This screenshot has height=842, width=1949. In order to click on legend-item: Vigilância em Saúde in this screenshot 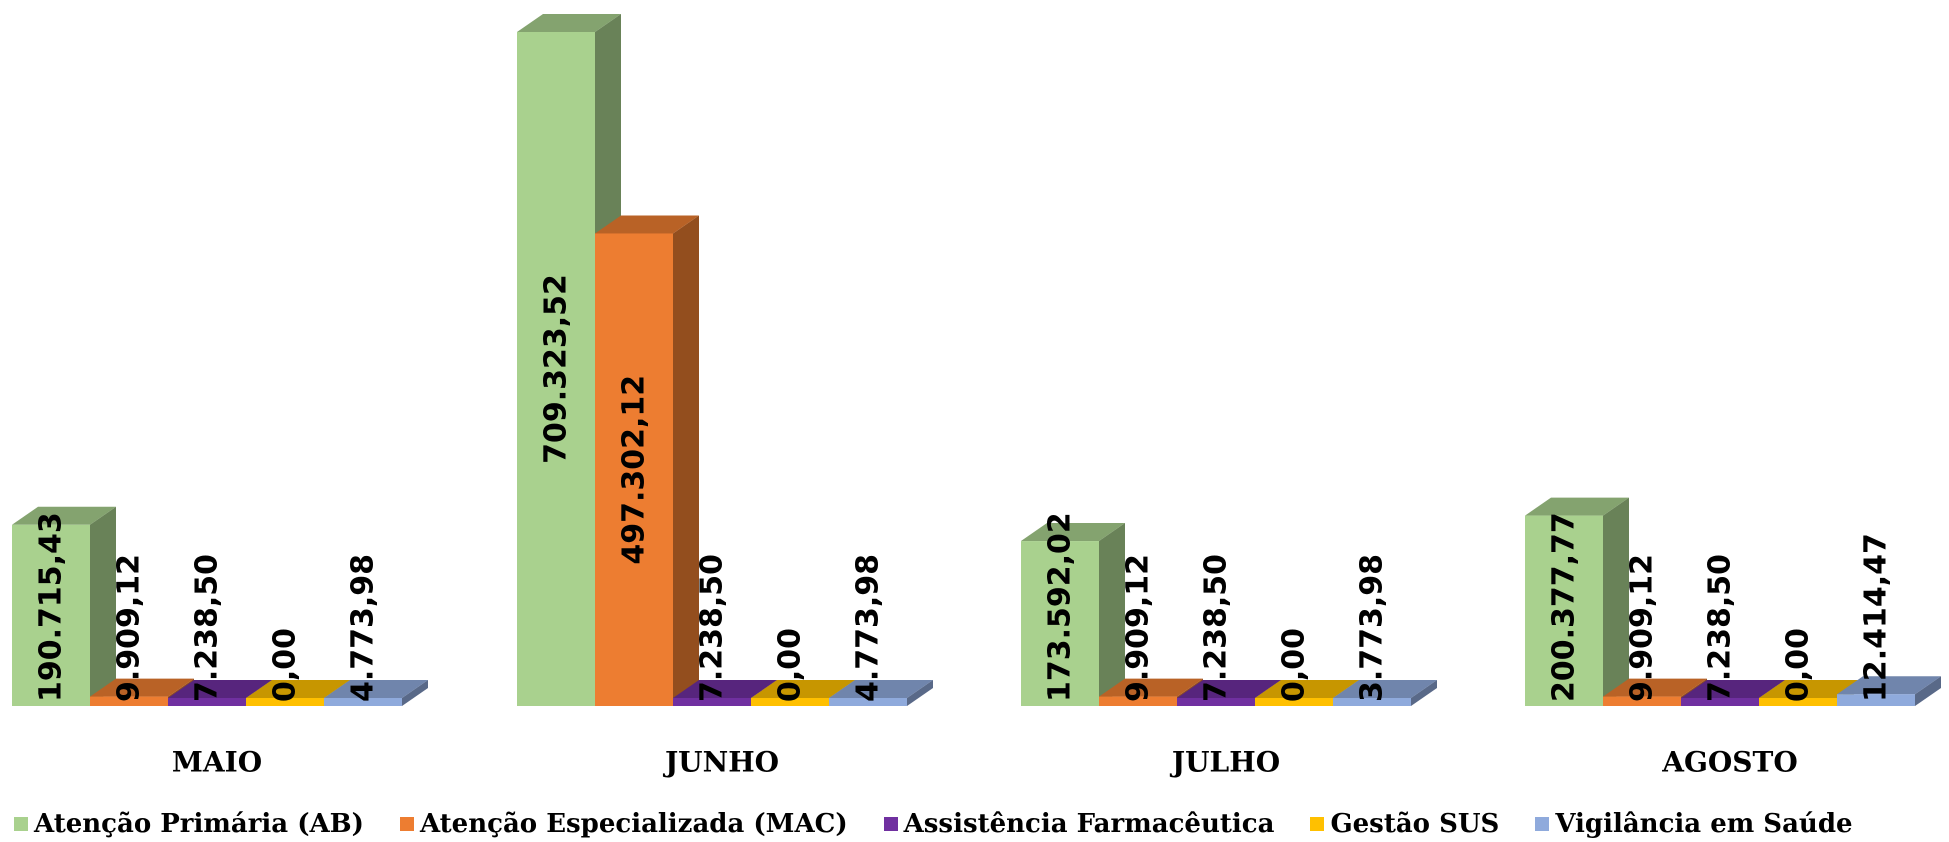, I will do `click(1694, 824)`.